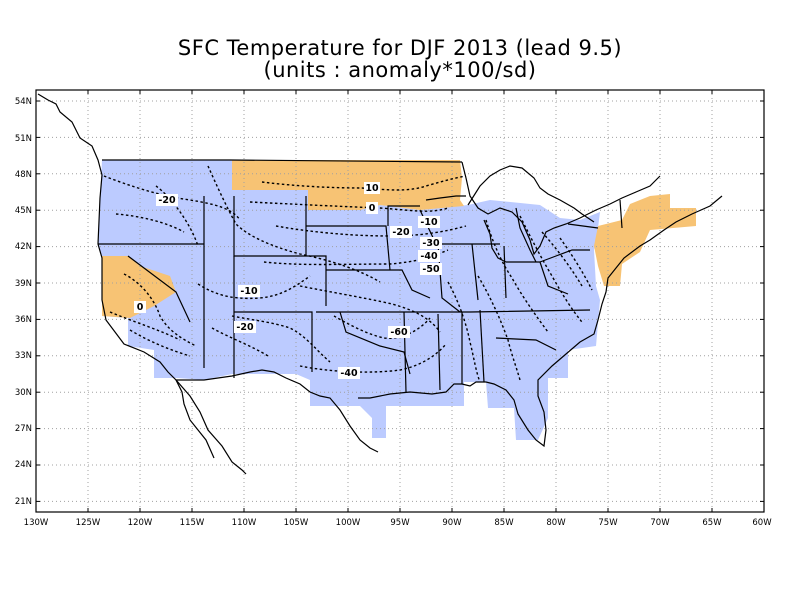  Describe the element at coordinates (23, 211) in the screenshot. I see `lat-label: 45N` at that location.